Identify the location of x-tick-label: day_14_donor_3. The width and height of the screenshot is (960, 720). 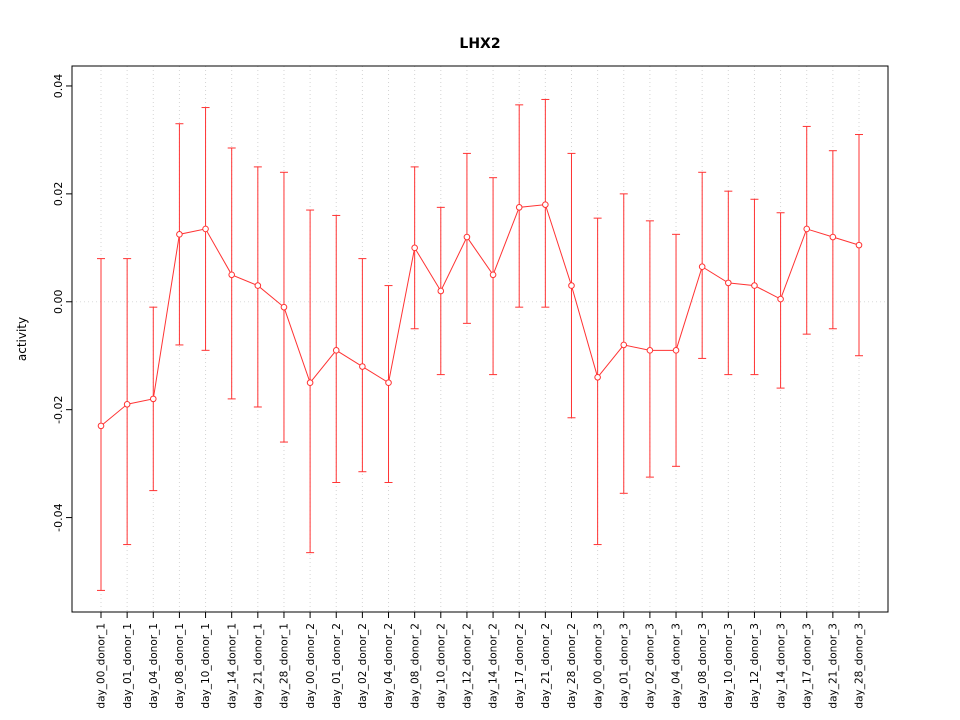
(781, 666).